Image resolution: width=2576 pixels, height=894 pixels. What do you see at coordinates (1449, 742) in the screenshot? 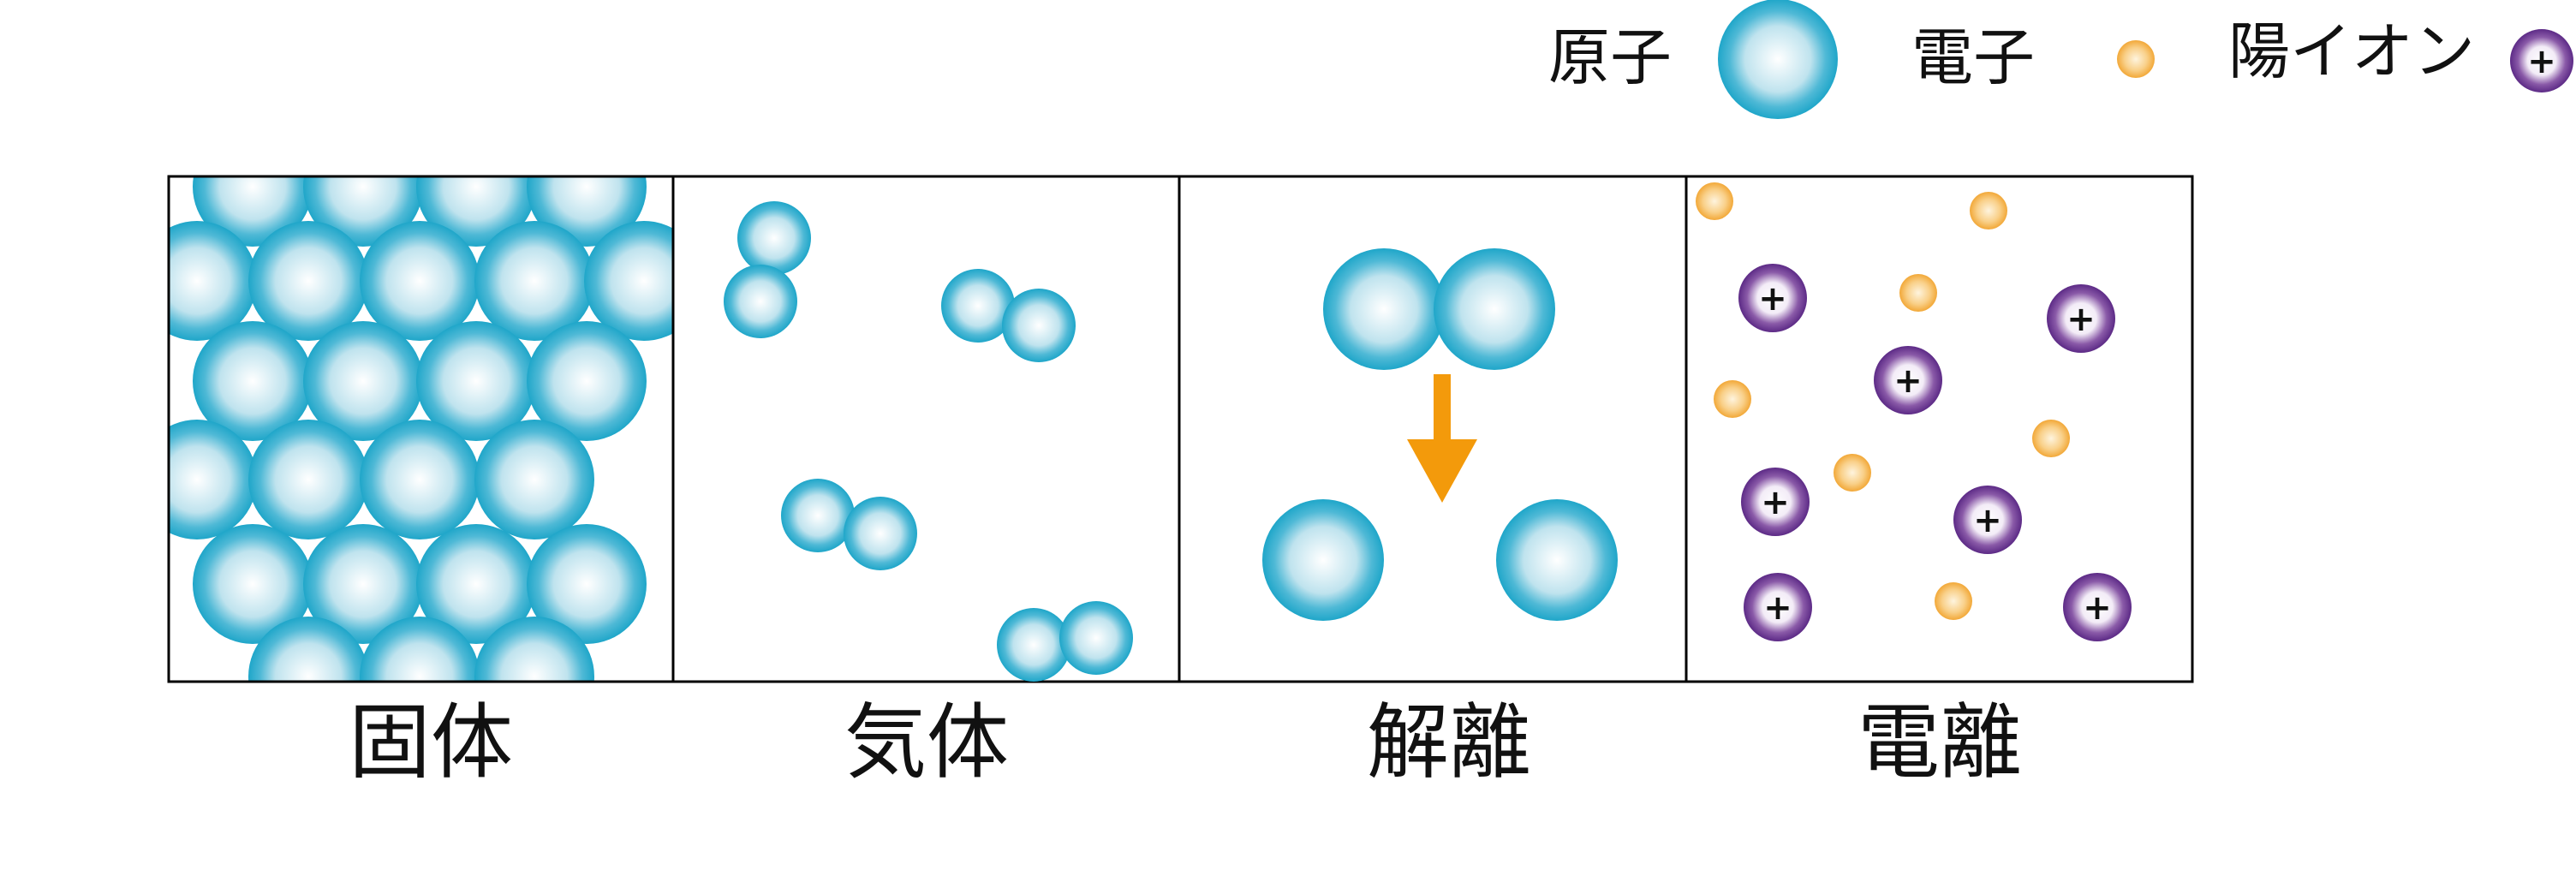
I see `panel-dissociation-label: 解離` at bounding box center [1449, 742].